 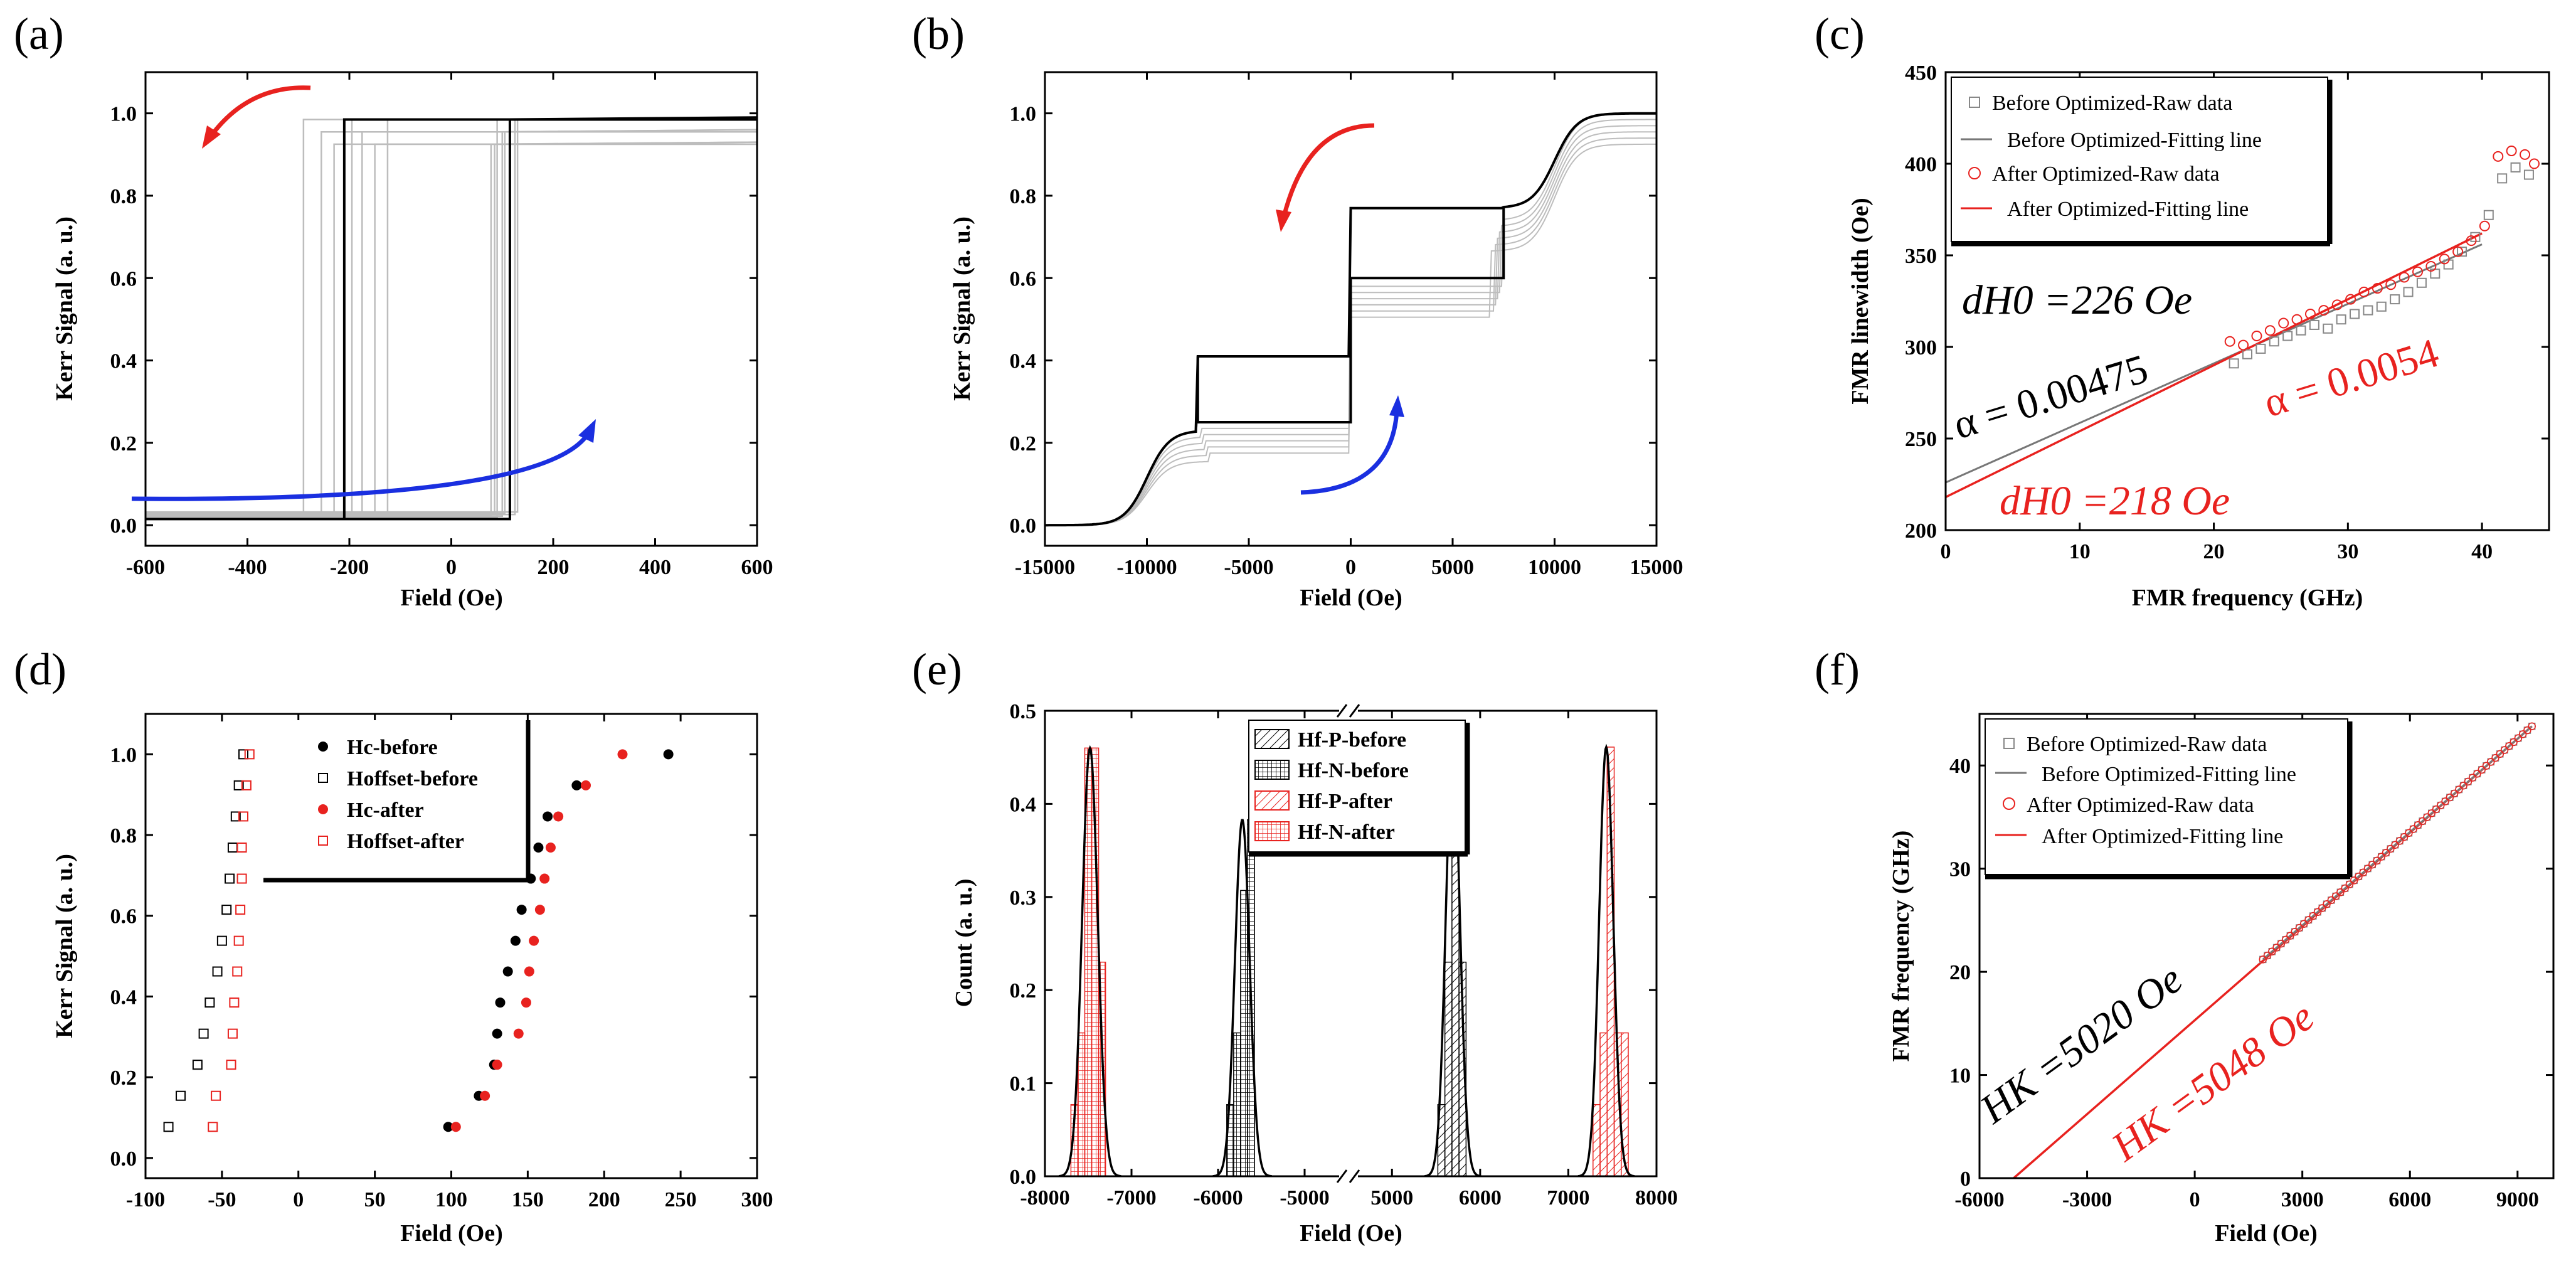 What do you see at coordinates (2112, 103) in the screenshot?
I see `legend-item: Before Optimized-Raw data` at bounding box center [2112, 103].